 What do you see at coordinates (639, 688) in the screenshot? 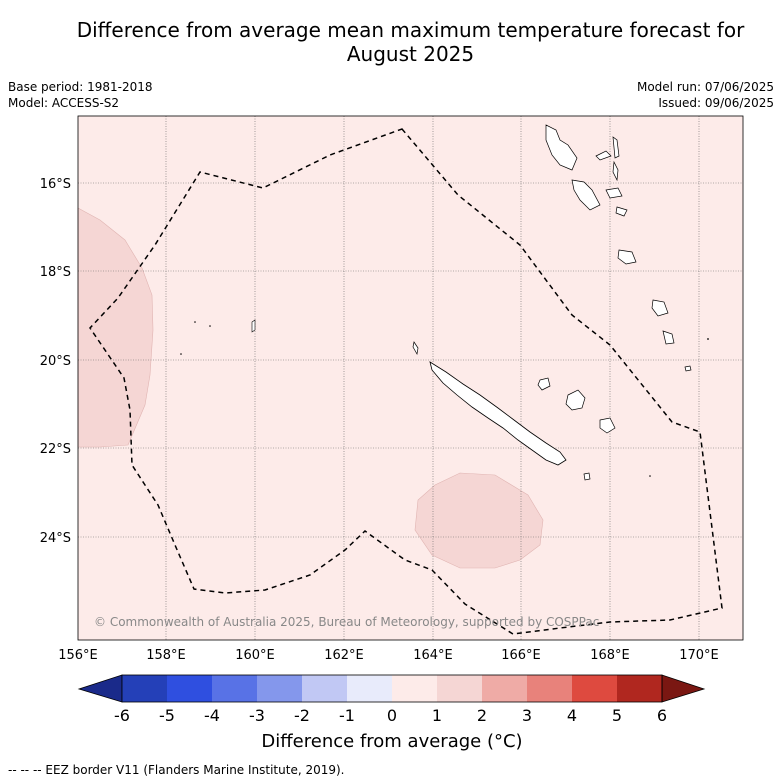
I see `colorbar-segment-p6` at bounding box center [639, 688].